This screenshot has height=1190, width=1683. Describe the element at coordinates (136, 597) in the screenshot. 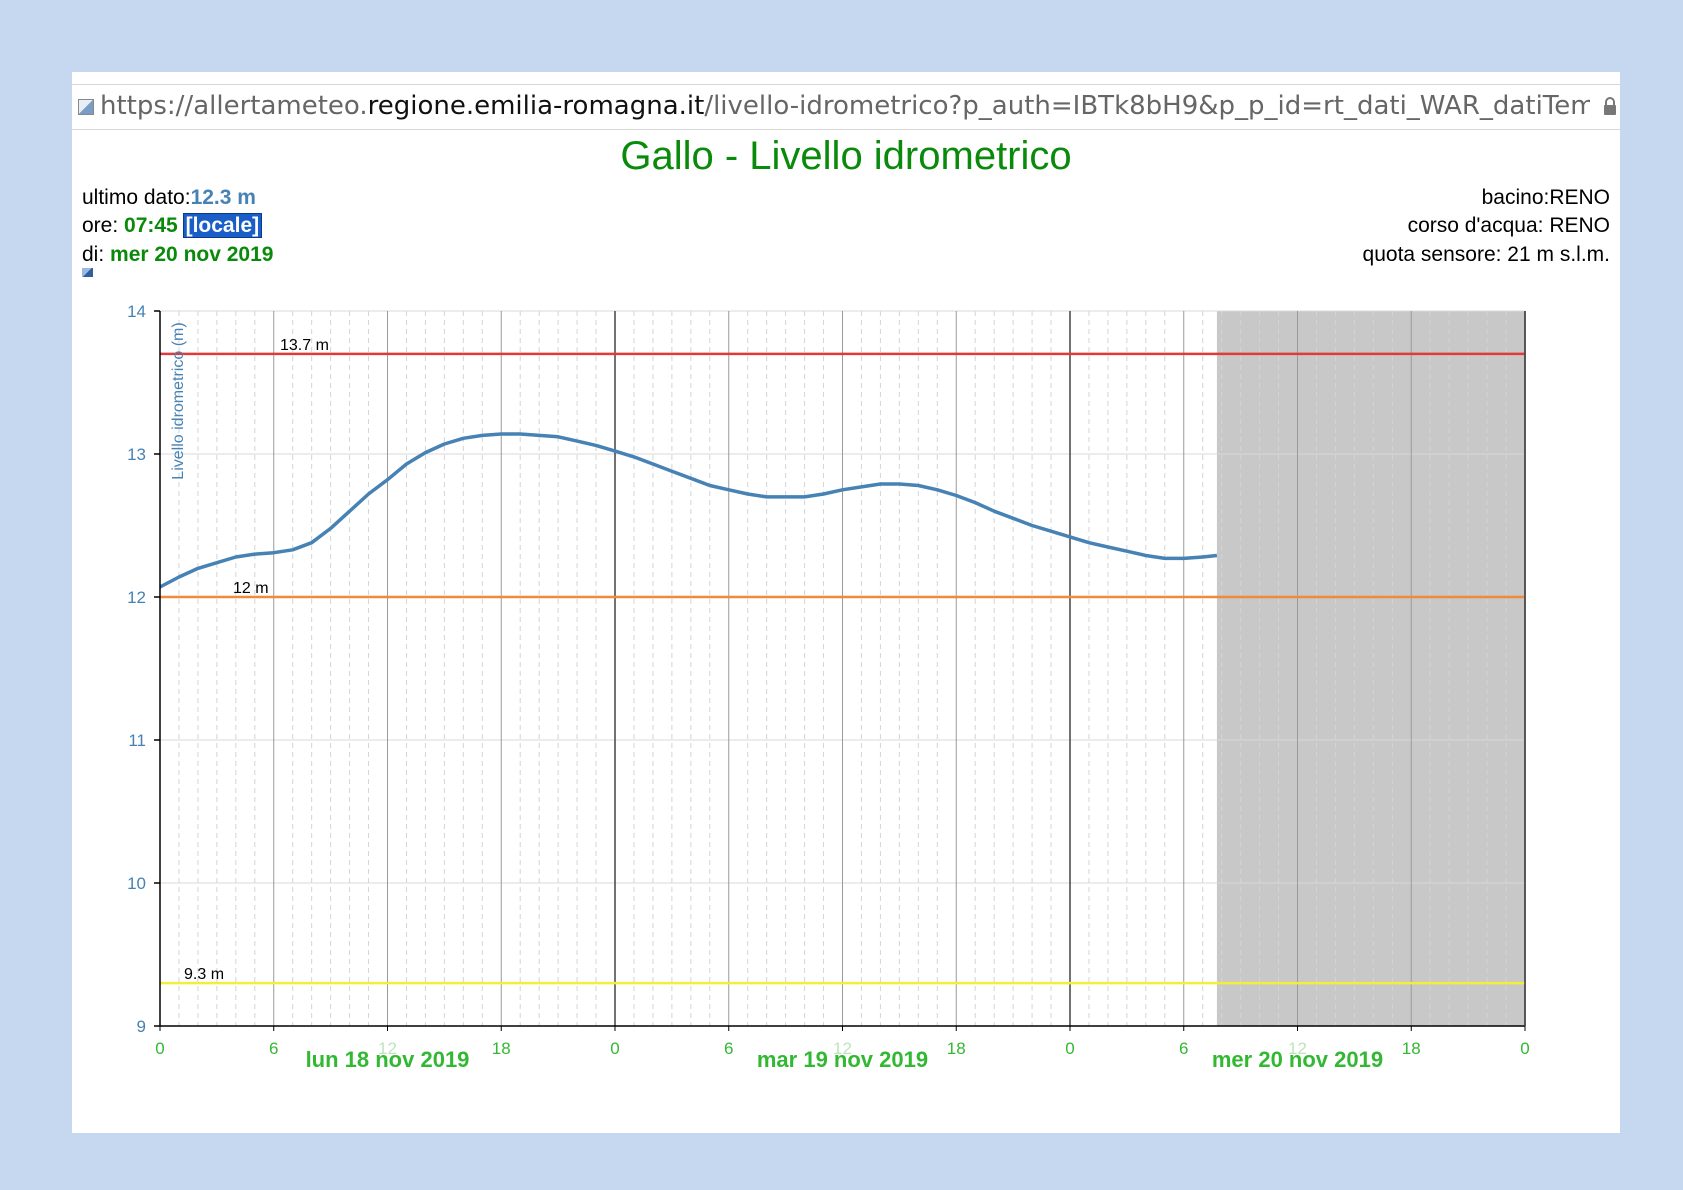

I see `y-tick-label: 12` at that location.